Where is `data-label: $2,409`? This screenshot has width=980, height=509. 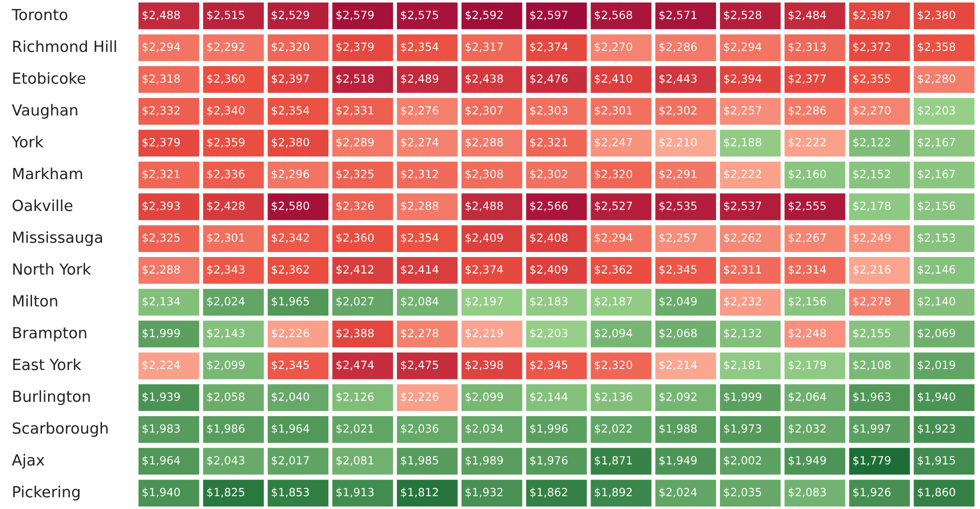 data-label: $2,409 is located at coordinates (549, 270).